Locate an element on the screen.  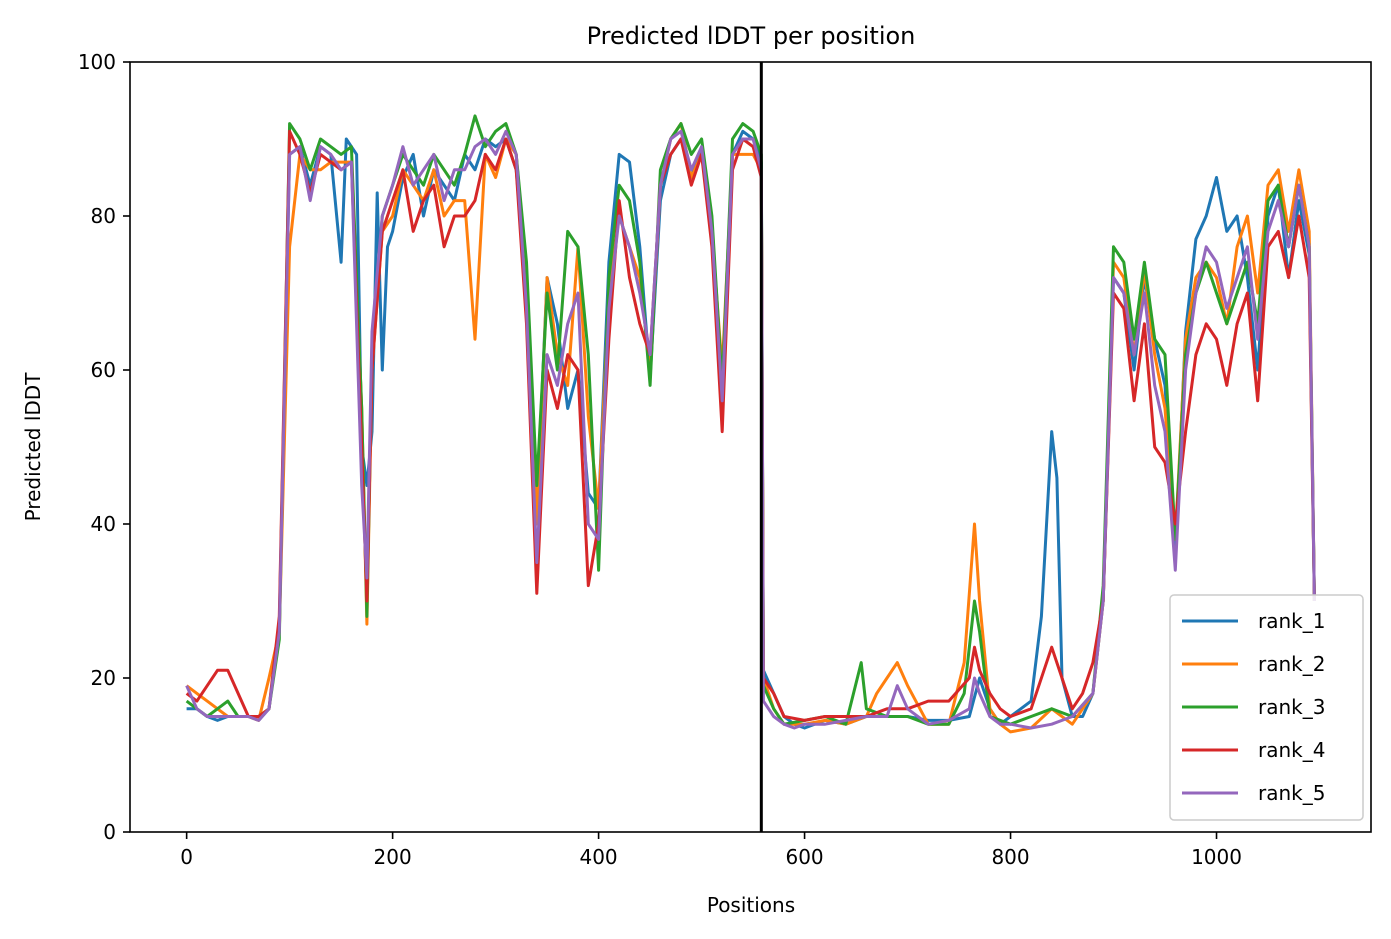
legend-label-rank-4: rank_4 is located at coordinates (1291, 750).